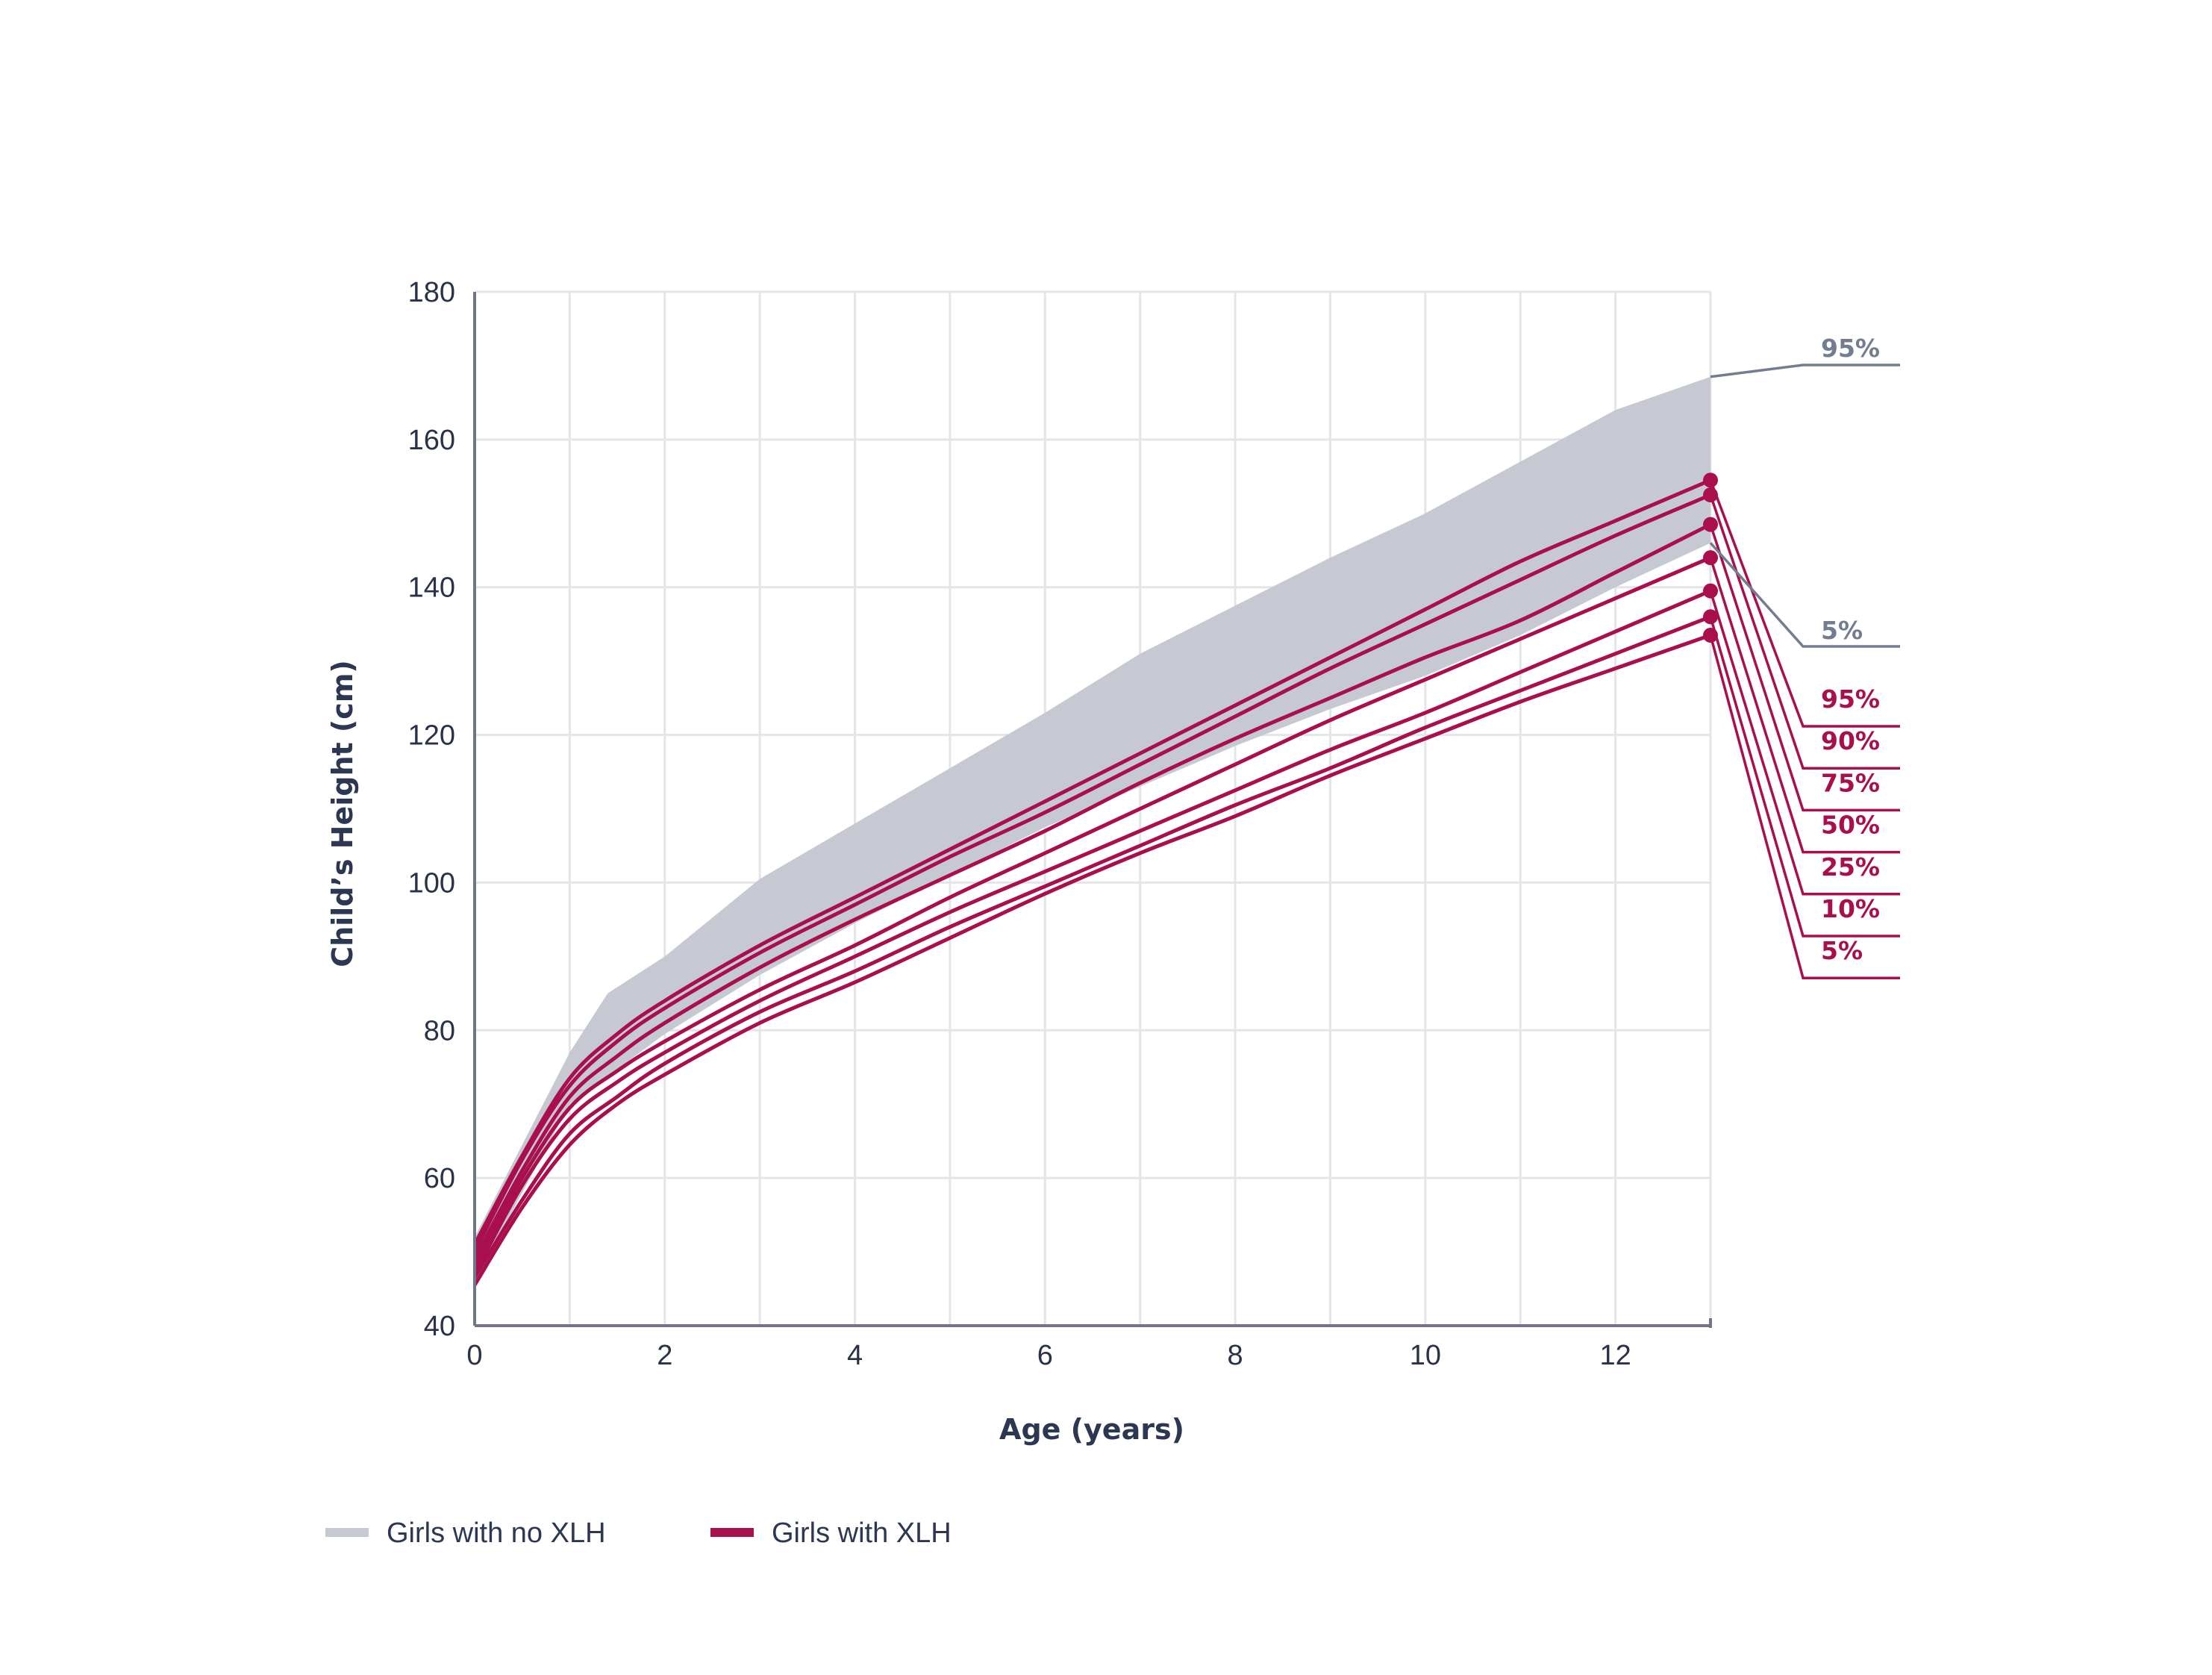  Describe the element at coordinates (1850, 867) in the screenshot. I see `xlh-label-25pct: 25%` at that location.